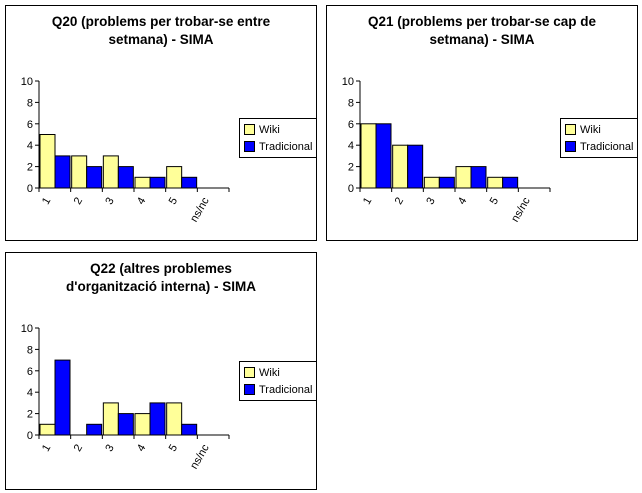 The image size is (642, 493). What do you see at coordinates (482, 21) in the screenshot?
I see `chart-title-line: Q21 (problems per trobar-se cap de` at bounding box center [482, 21].